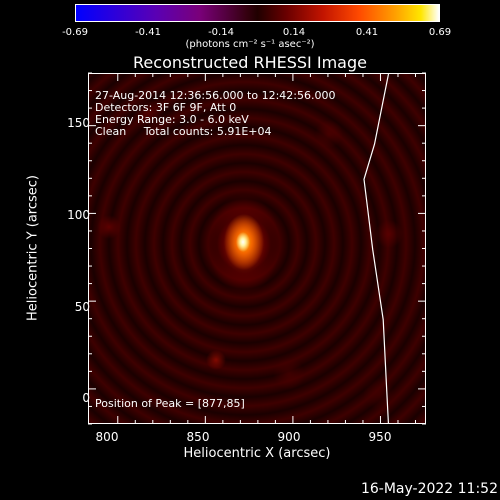 The height and width of the screenshot is (500, 500). Describe the element at coordinates (221, 32) in the screenshot. I see `colorbar-tick-label: -0.14` at that location.